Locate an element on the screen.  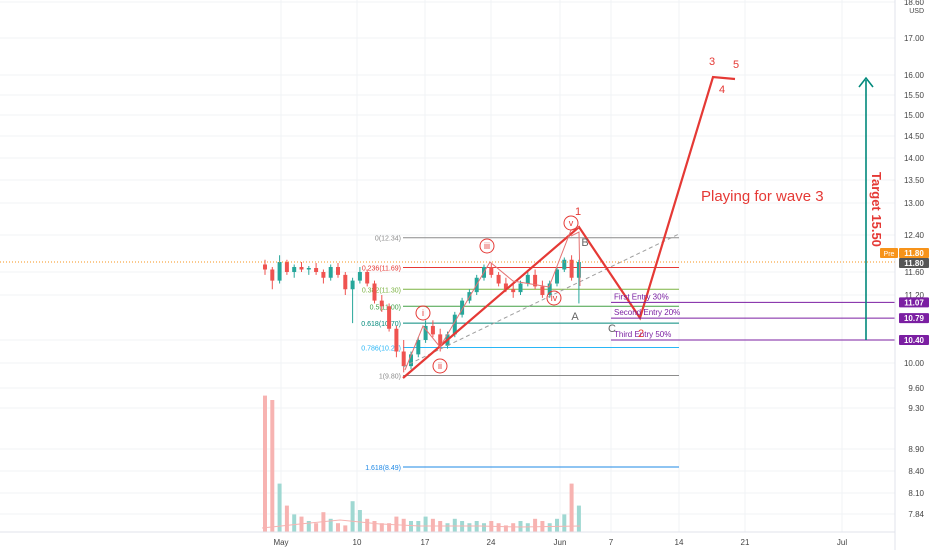
price-tick-label: 14.50 is located at coordinates (914, 136).